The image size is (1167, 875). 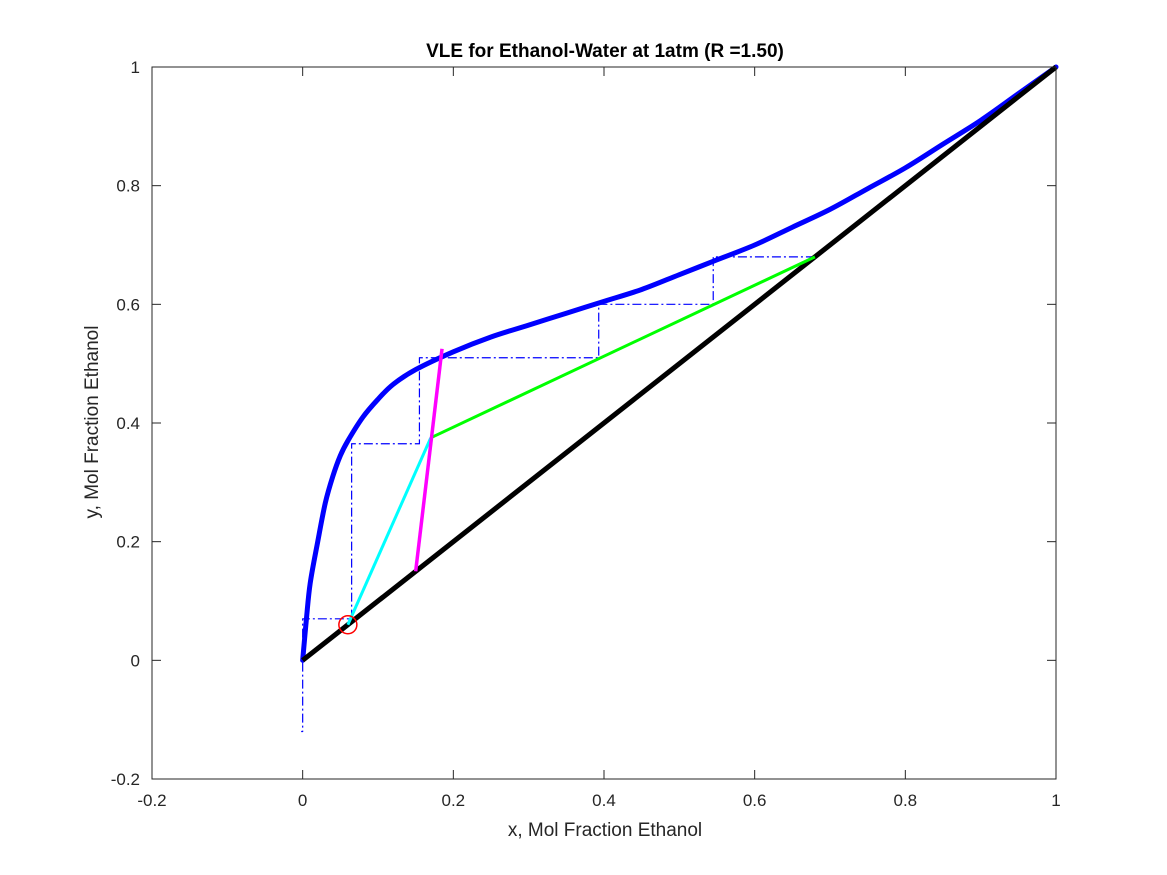 I want to click on y-tick-label: 0, so click(x=135, y=660).